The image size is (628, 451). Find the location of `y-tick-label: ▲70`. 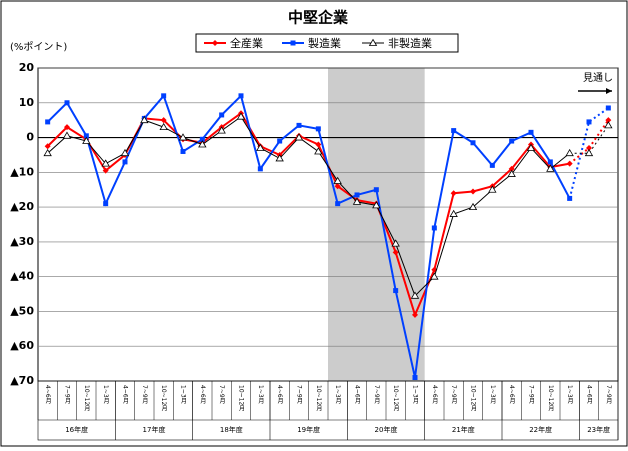

y-tick-label: ▲70 is located at coordinates (22, 380).